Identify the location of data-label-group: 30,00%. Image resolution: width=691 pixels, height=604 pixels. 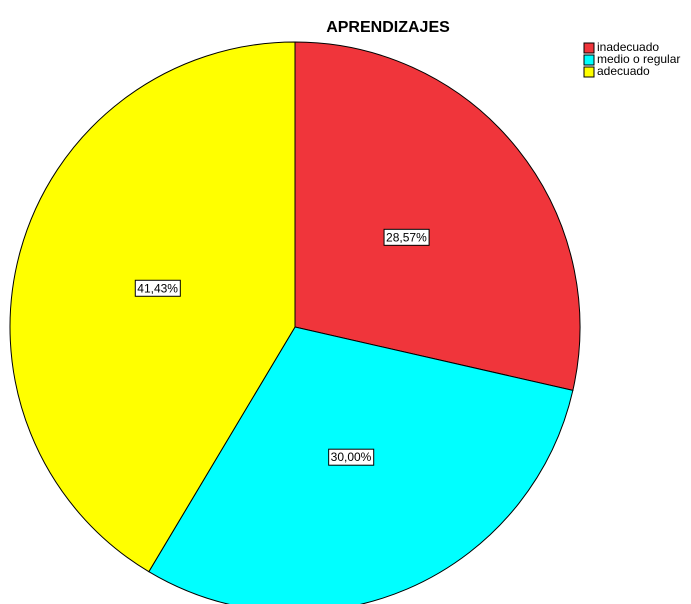
(351, 457).